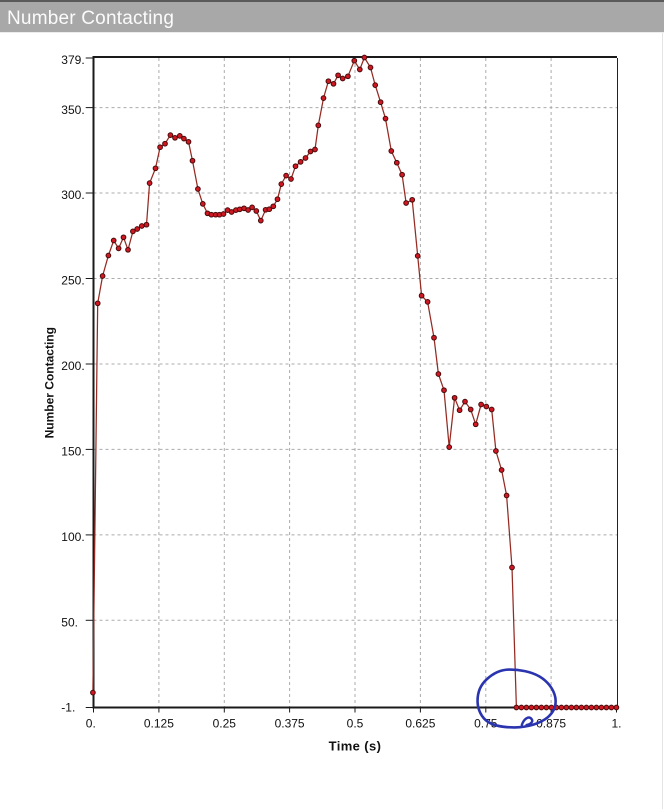 The width and height of the screenshot is (667, 809). I want to click on svg-text: 1., so click(616, 724).